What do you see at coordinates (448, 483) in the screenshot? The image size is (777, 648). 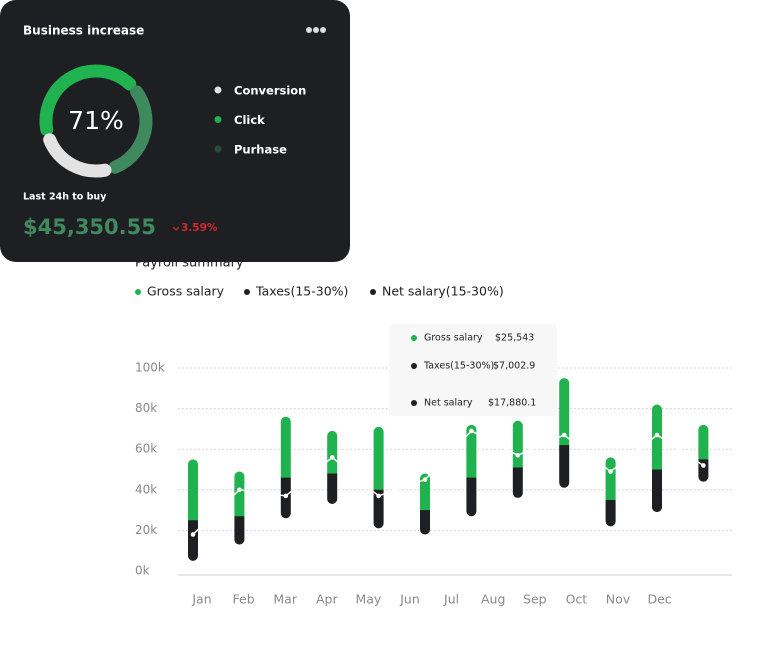 I see `net-line` at bounding box center [448, 483].